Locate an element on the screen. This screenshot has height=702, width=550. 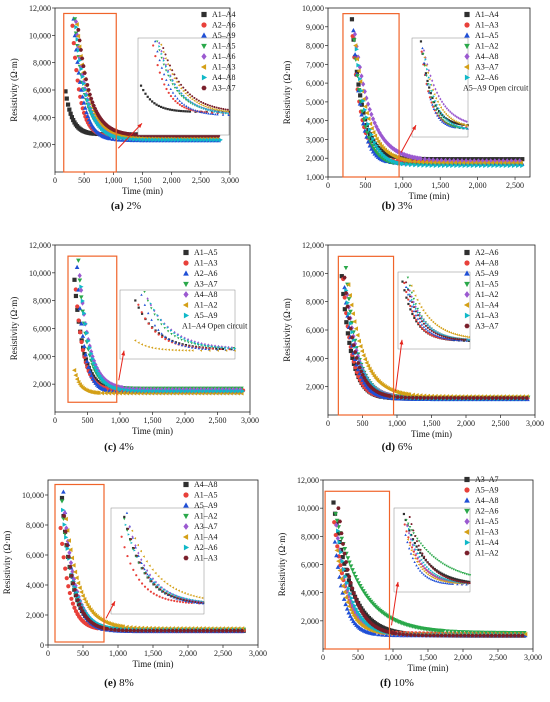
y-tick-label: 2,000 is located at coordinates (315, 158).